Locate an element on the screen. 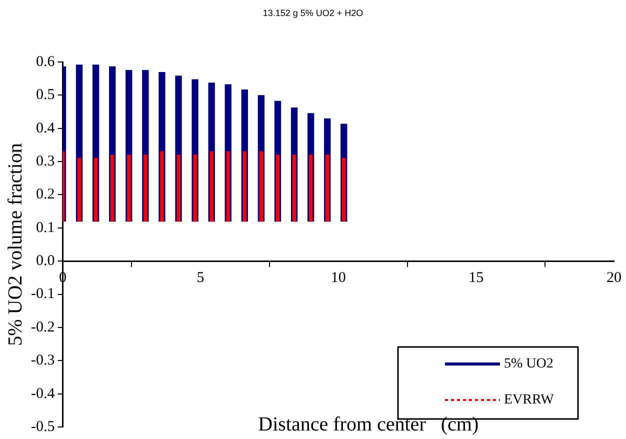 Image resolution: width=626 pixels, height=439 pixels. y-tick-label: -0.5 is located at coordinates (42, 426).